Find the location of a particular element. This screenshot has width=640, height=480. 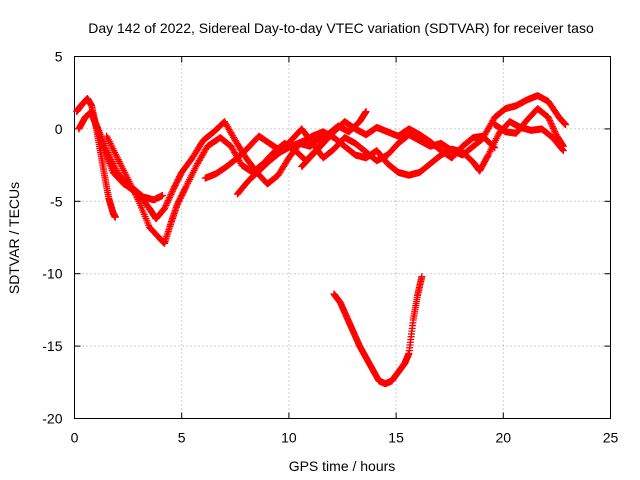

y-tick-label: -5 is located at coordinates (56, 201).